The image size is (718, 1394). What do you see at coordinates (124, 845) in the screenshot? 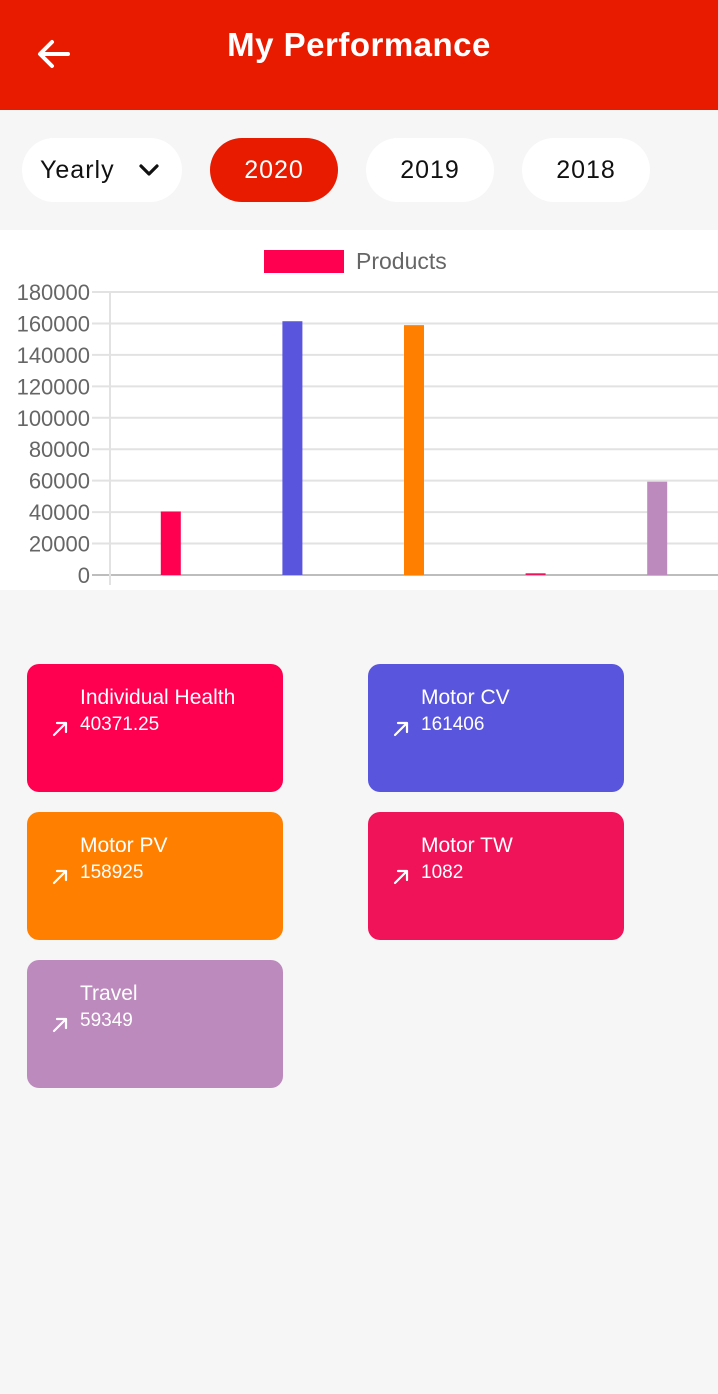
I see `product-name: Motor PV` at bounding box center [124, 845].